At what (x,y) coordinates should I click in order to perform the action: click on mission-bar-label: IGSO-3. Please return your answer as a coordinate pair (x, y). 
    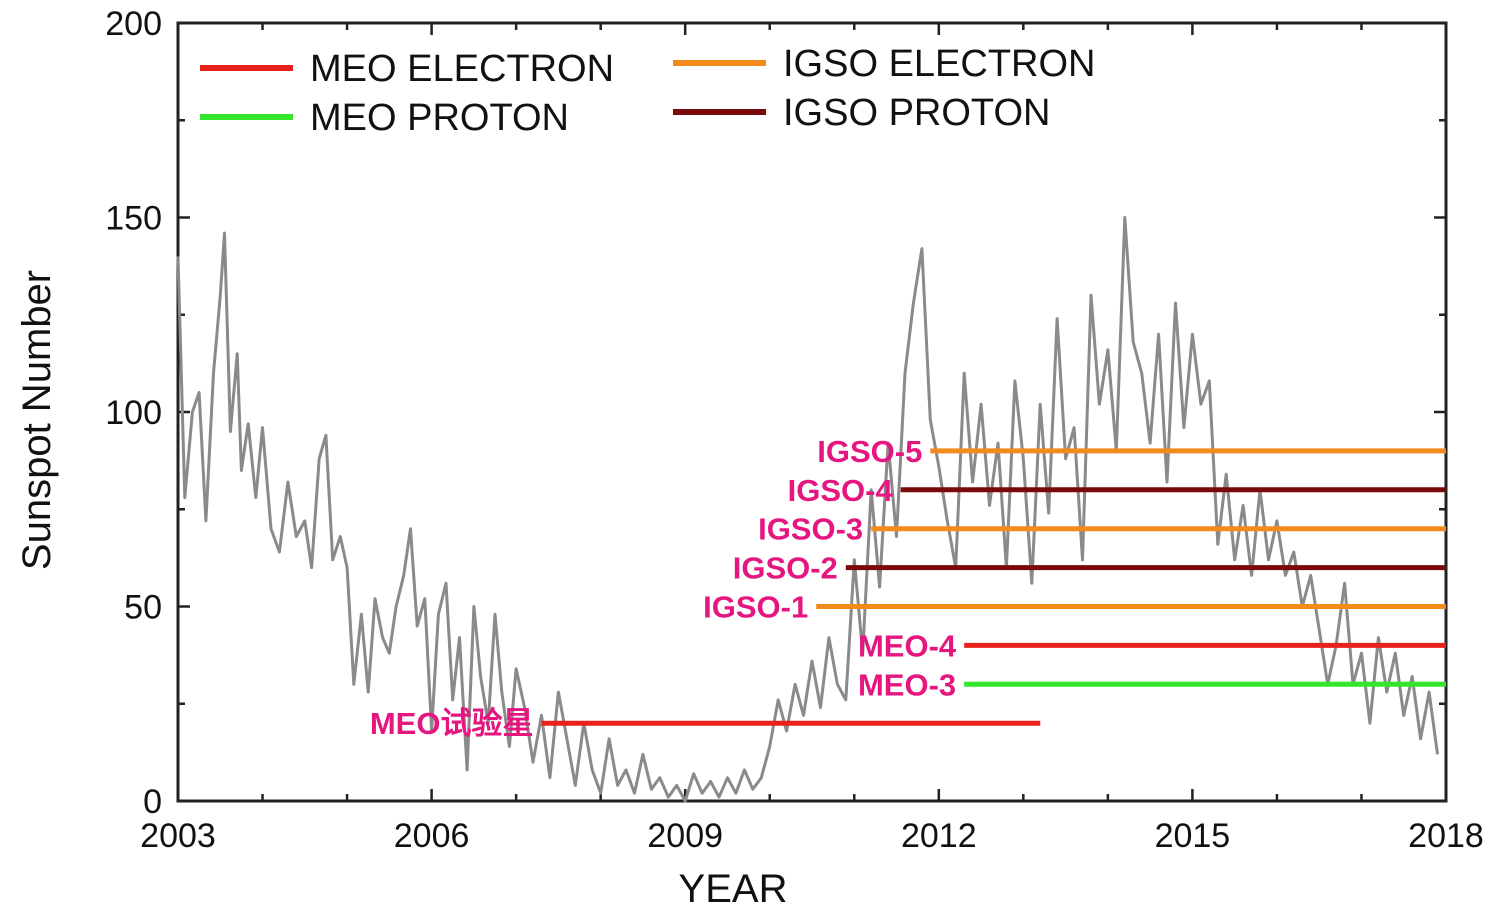
    Looking at the image, I should click on (810, 529).